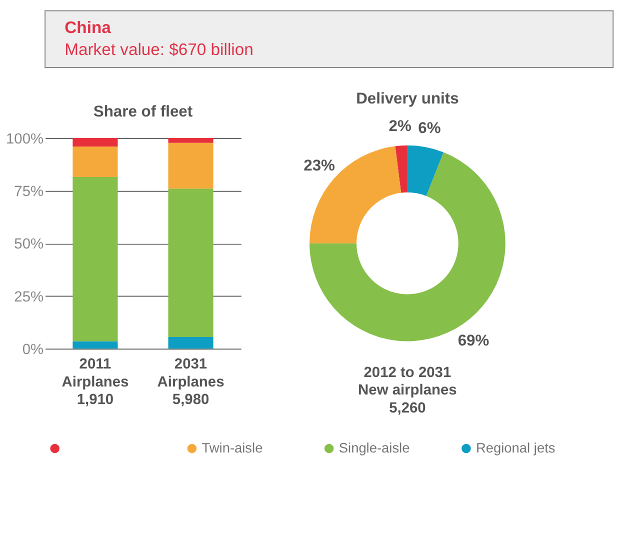 Image resolution: width=619 pixels, height=540 pixels. I want to click on y-tick-label: 50%, so click(29, 244).